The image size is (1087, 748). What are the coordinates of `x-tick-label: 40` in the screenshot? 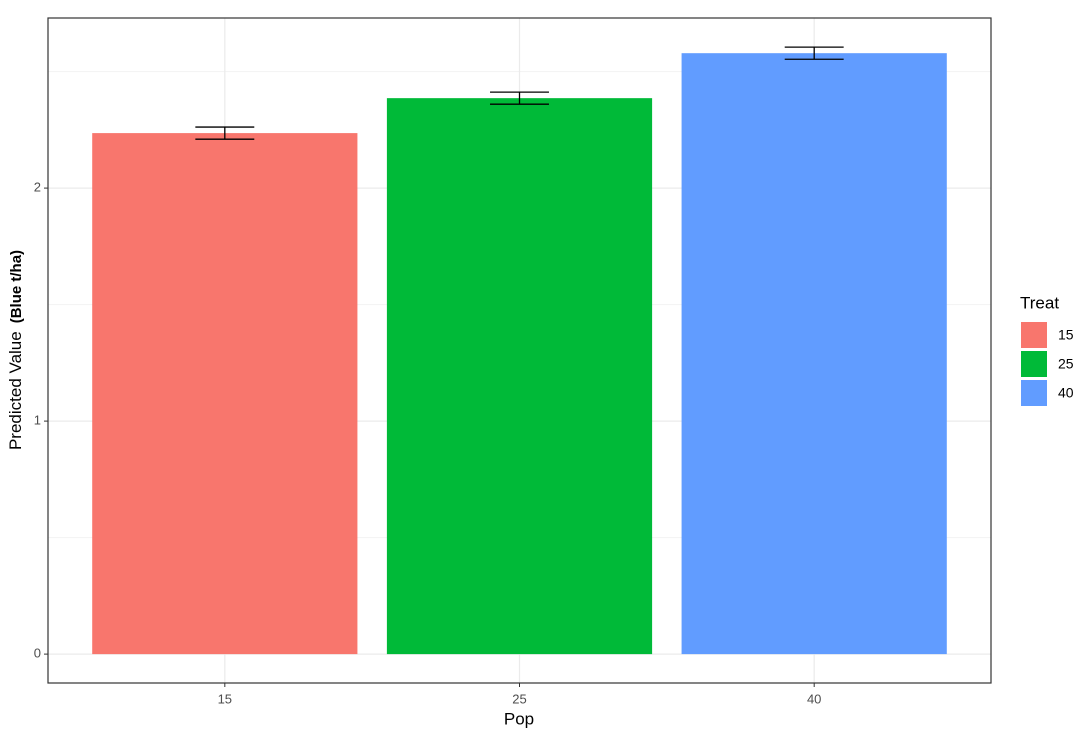 It's located at (814, 698).